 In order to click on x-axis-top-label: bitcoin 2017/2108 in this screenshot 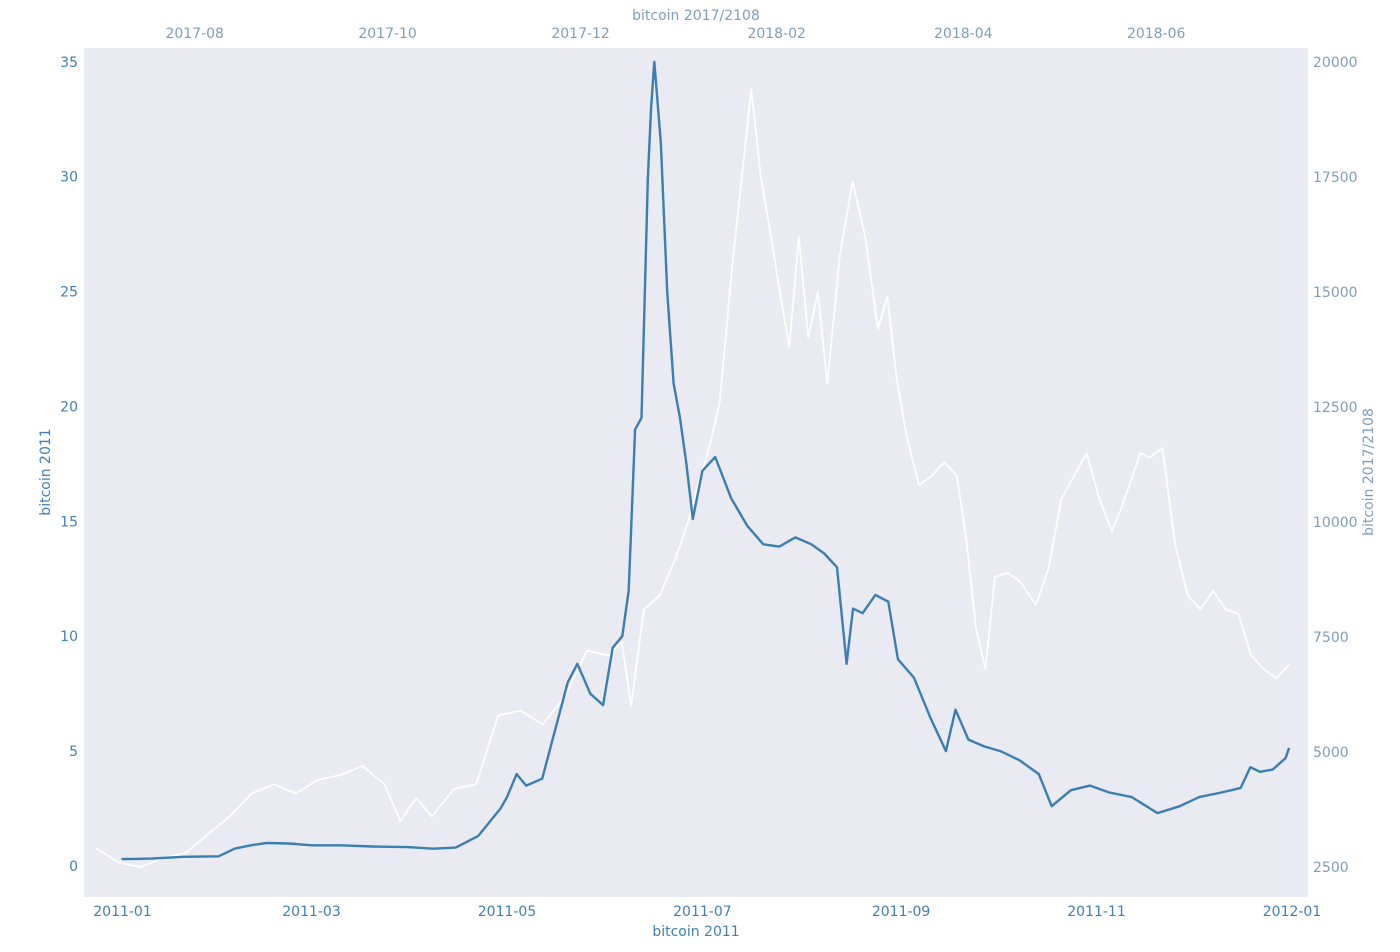, I will do `click(696, 16)`.